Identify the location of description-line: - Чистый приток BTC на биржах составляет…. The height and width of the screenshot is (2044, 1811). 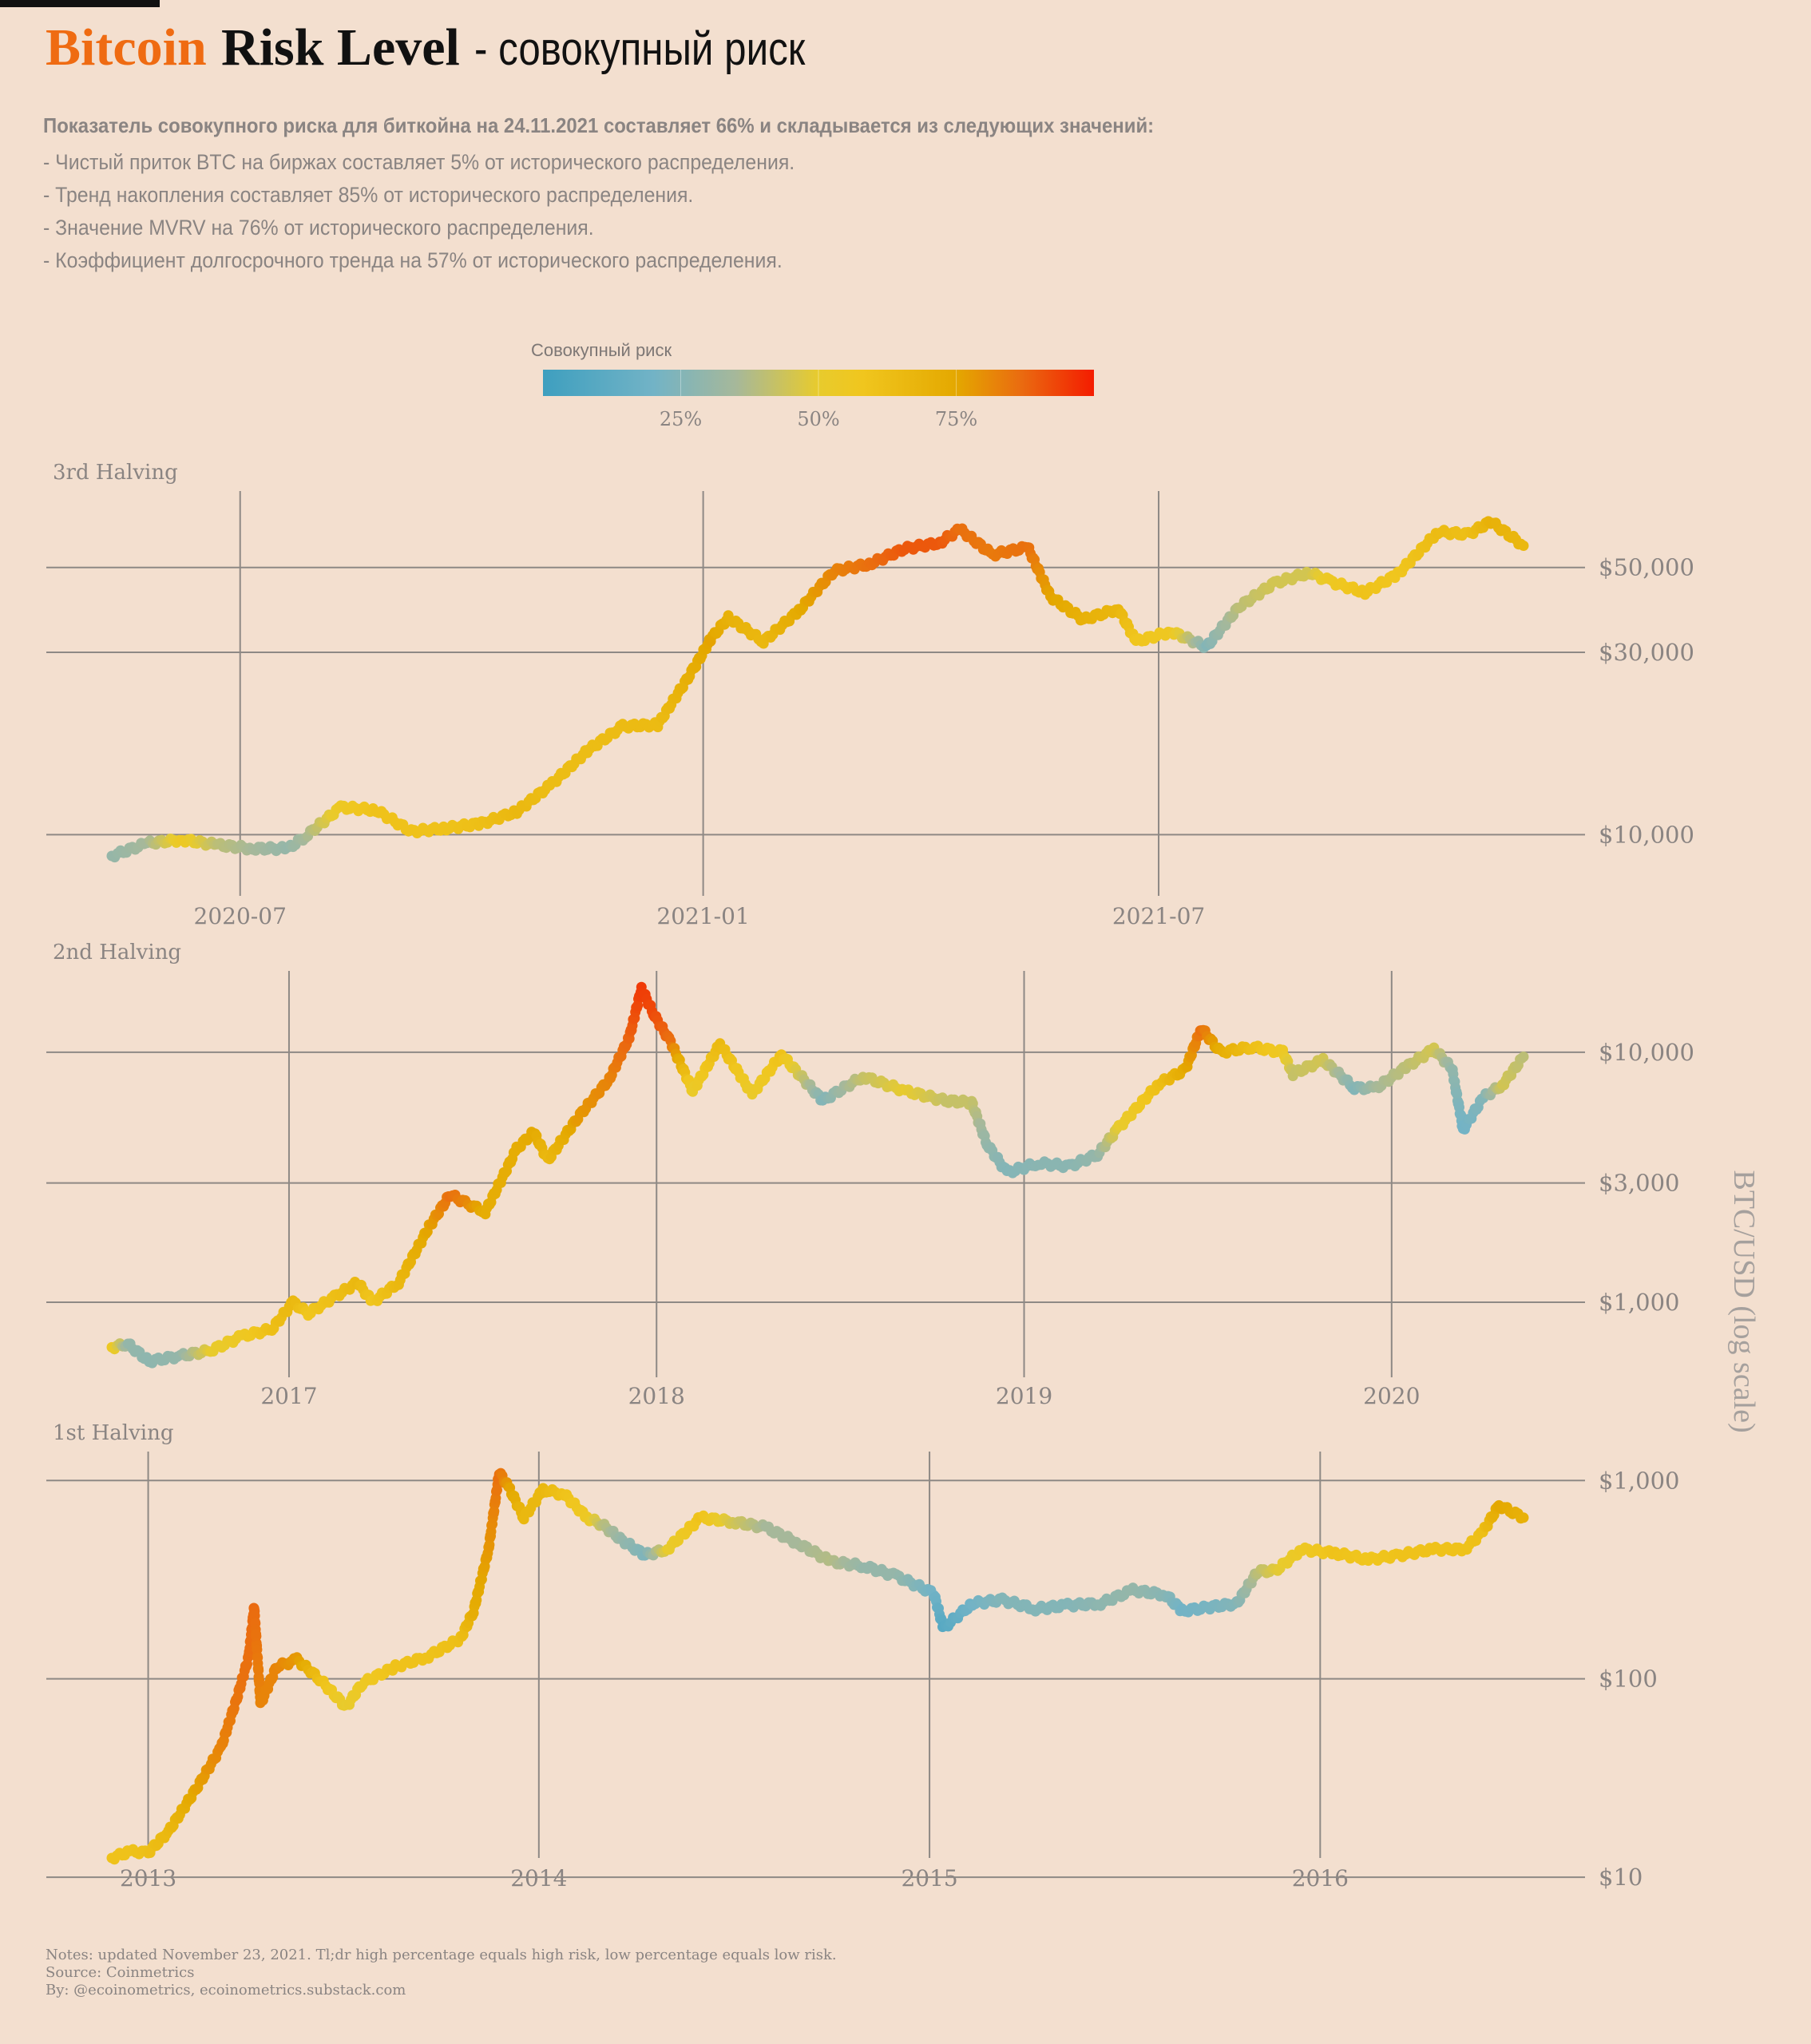
(419, 162).